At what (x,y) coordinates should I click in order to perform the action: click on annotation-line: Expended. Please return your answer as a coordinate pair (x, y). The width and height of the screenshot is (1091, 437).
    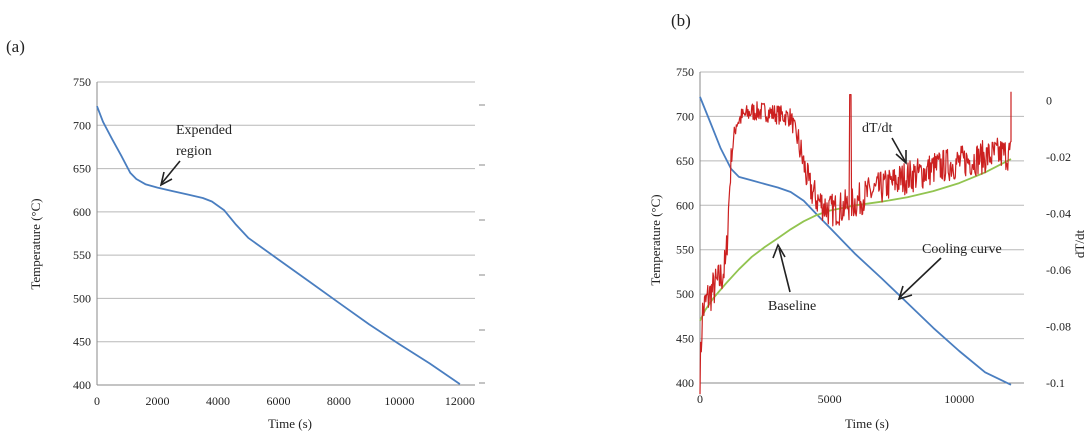
    Looking at the image, I should click on (204, 130).